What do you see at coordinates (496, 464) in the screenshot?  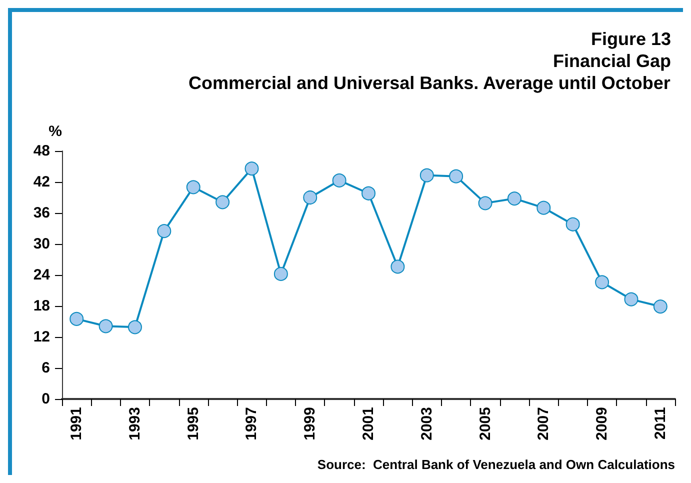 I see `source-note: Source: Central Bank of Venezuela and Own Calculations` at bounding box center [496, 464].